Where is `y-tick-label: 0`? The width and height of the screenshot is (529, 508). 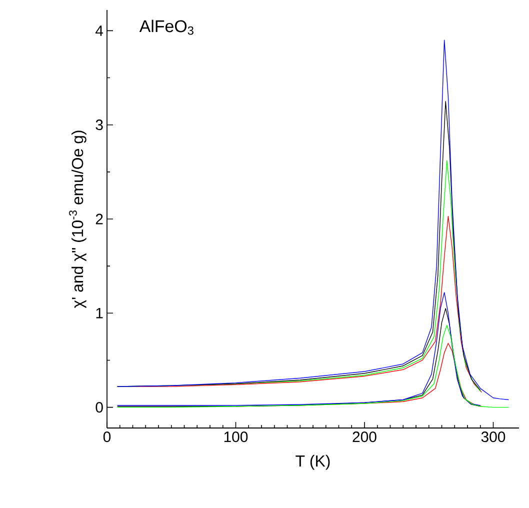 y-tick-label: 0 is located at coordinates (99, 407).